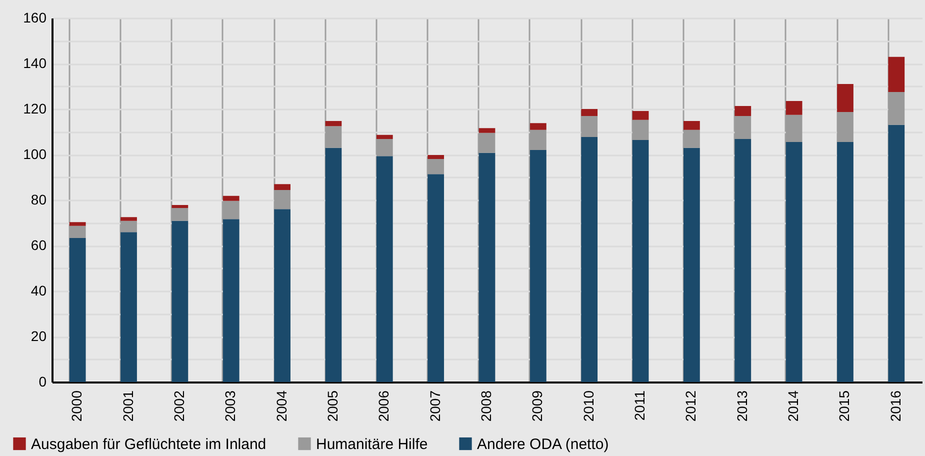 Image resolution: width=925 pixels, height=456 pixels. I want to click on y-tick-label: 80, so click(38, 200).